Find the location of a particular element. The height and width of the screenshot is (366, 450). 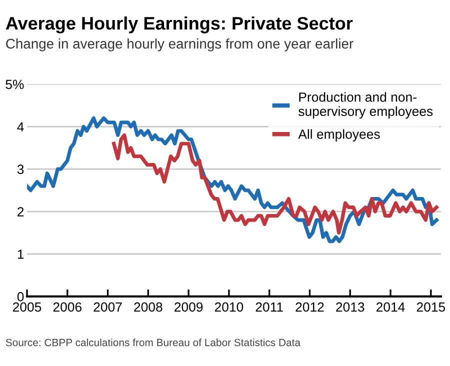

y-tick-label: 2 is located at coordinates (21, 211).